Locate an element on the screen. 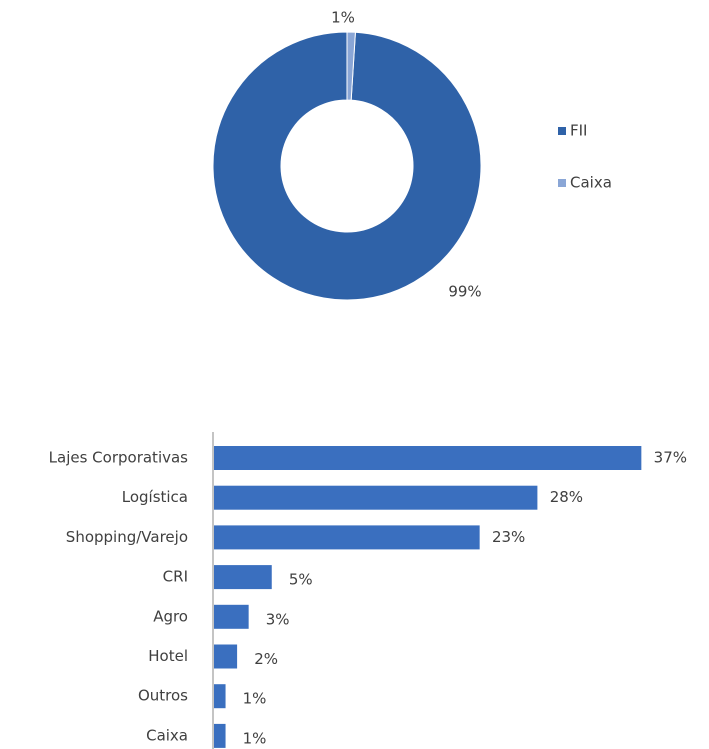 The image size is (709, 749). data-label: 2% is located at coordinates (266, 659).